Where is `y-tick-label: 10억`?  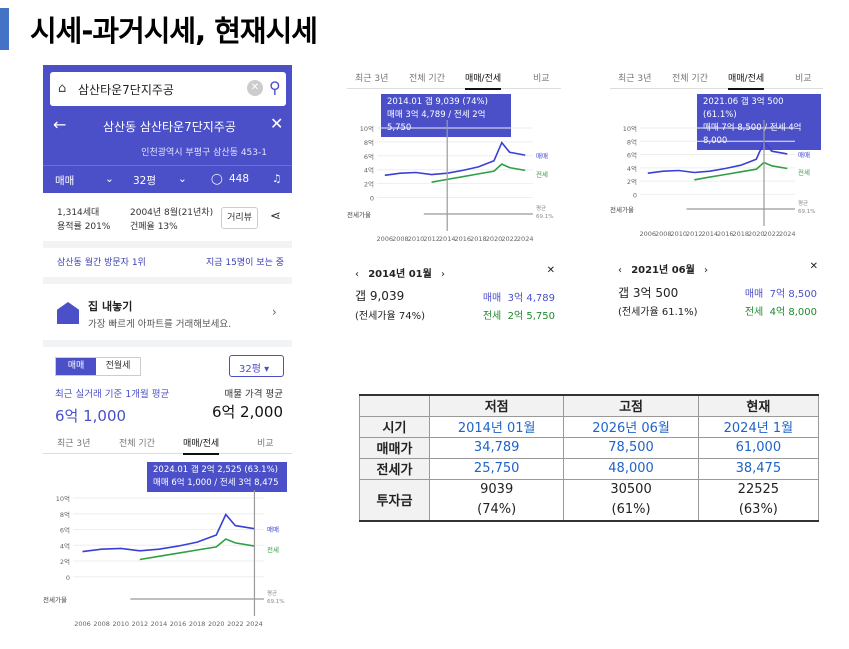 y-tick-label: 10억 is located at coordinates (630, 129).